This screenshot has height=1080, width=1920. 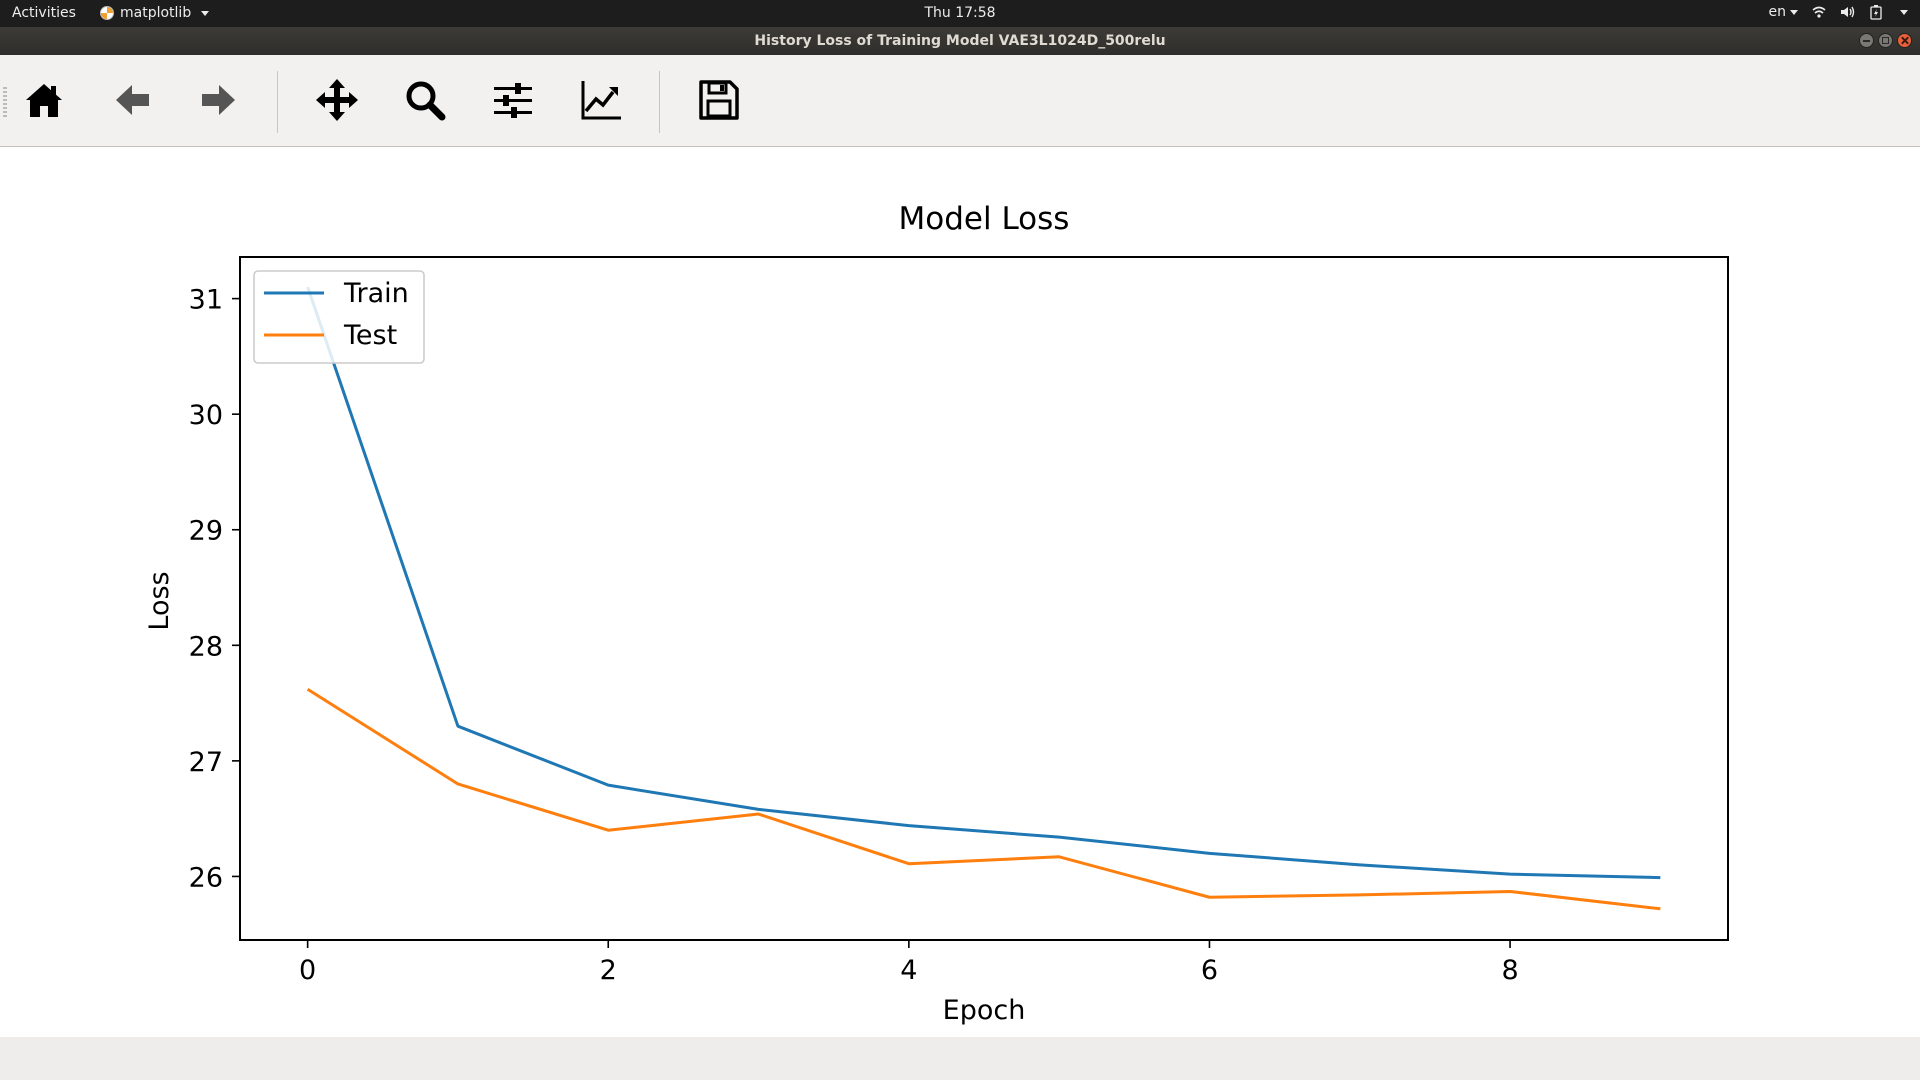 I want to click on activities-button: Activities, so click(x=44, y=13).